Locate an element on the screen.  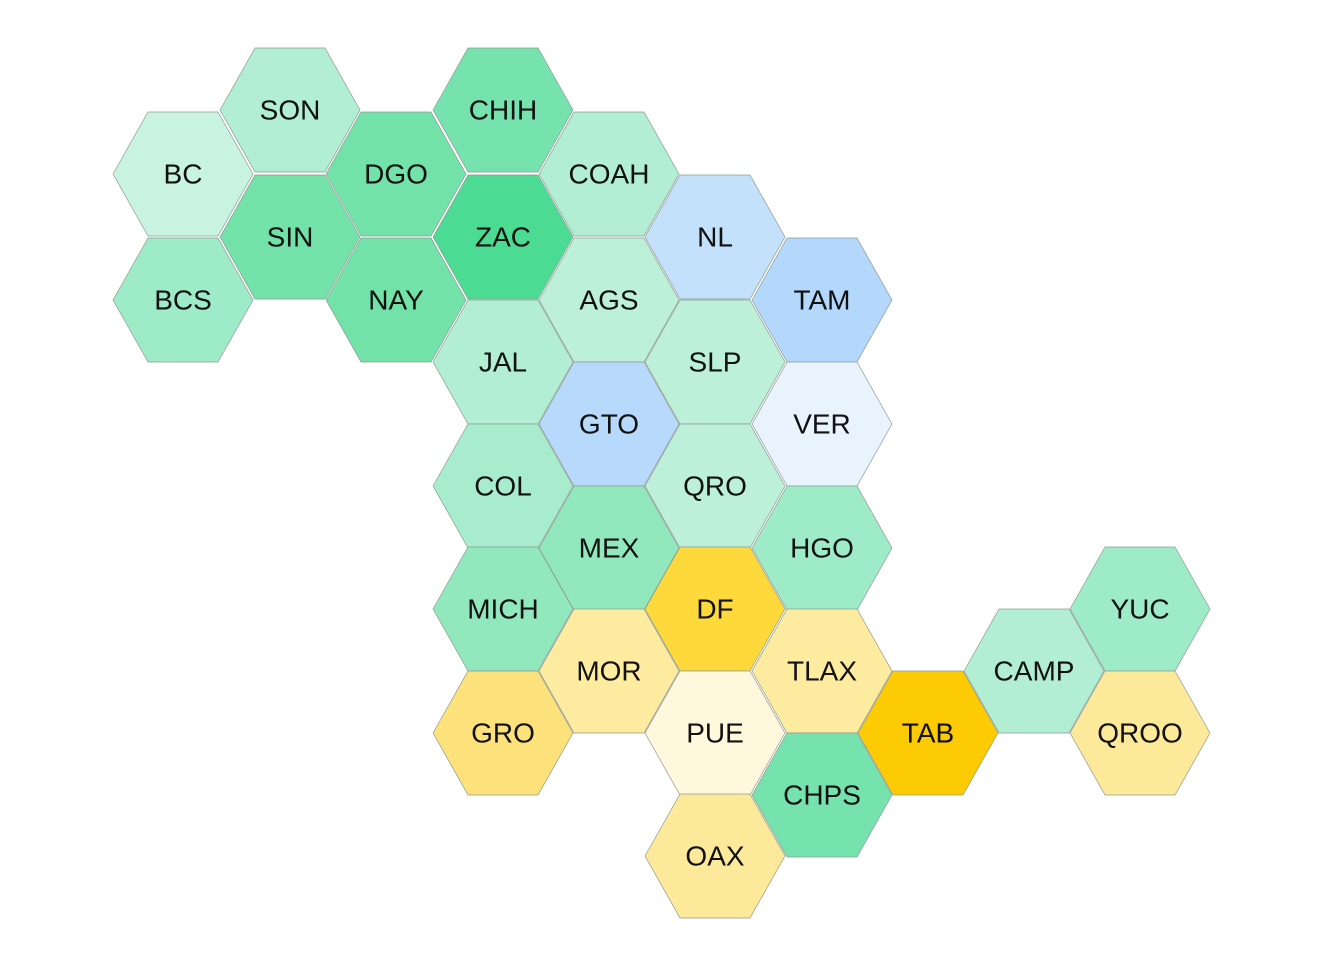
hex-hgo: HGO is located at coordinates (822, 548).